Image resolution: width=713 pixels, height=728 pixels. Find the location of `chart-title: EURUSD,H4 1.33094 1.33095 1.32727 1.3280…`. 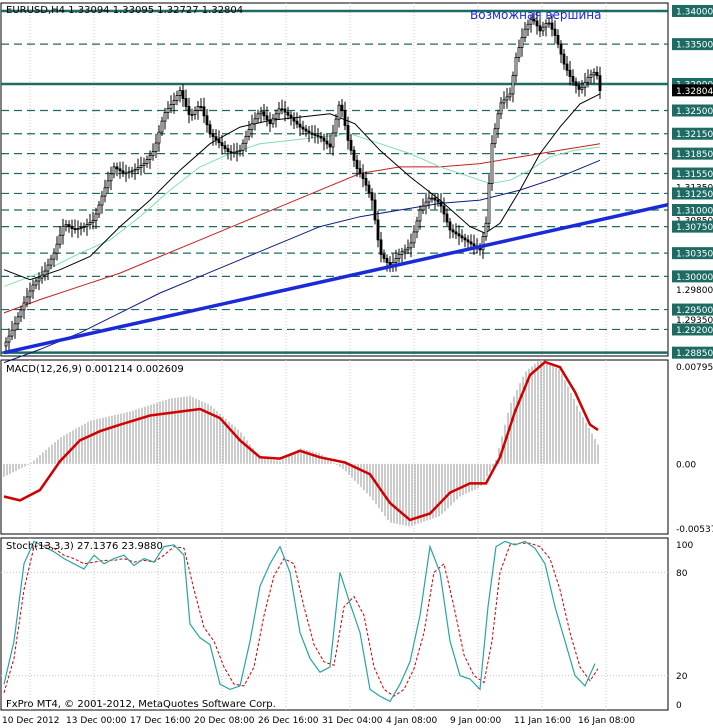

chart-title: EURUSD,H4 1.33094 1.33095 1.32727 1.3280… is located at coordinates (124, 10).